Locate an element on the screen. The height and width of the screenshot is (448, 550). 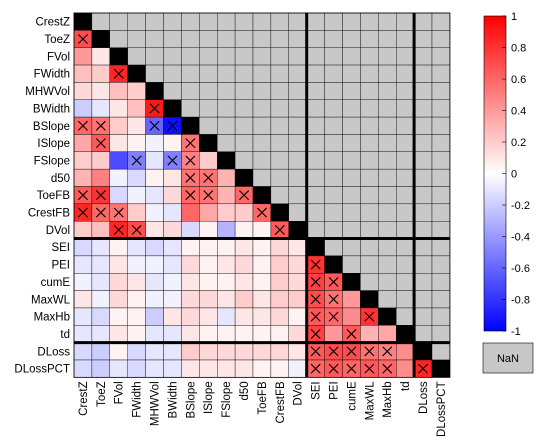
row-label: DVol is located at coordinates (58, 231).